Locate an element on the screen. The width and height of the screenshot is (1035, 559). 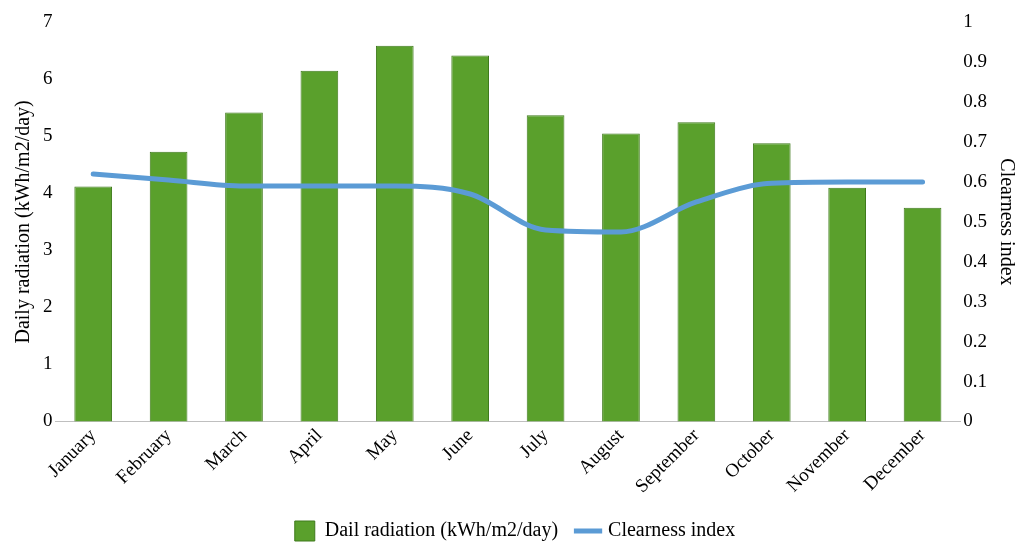
y-tick-label: 1 is located at coordinates (48, 363).